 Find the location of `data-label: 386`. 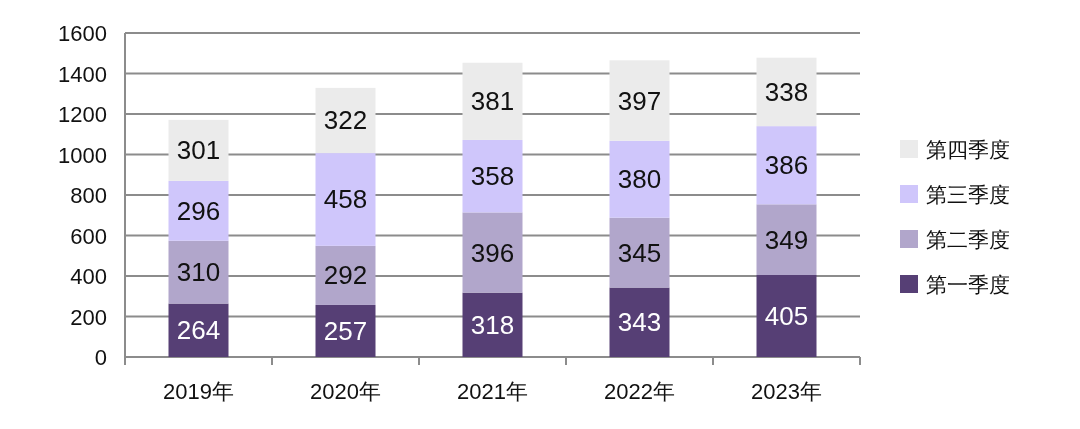

data-label: 386 is located at coordinates (786, 165).